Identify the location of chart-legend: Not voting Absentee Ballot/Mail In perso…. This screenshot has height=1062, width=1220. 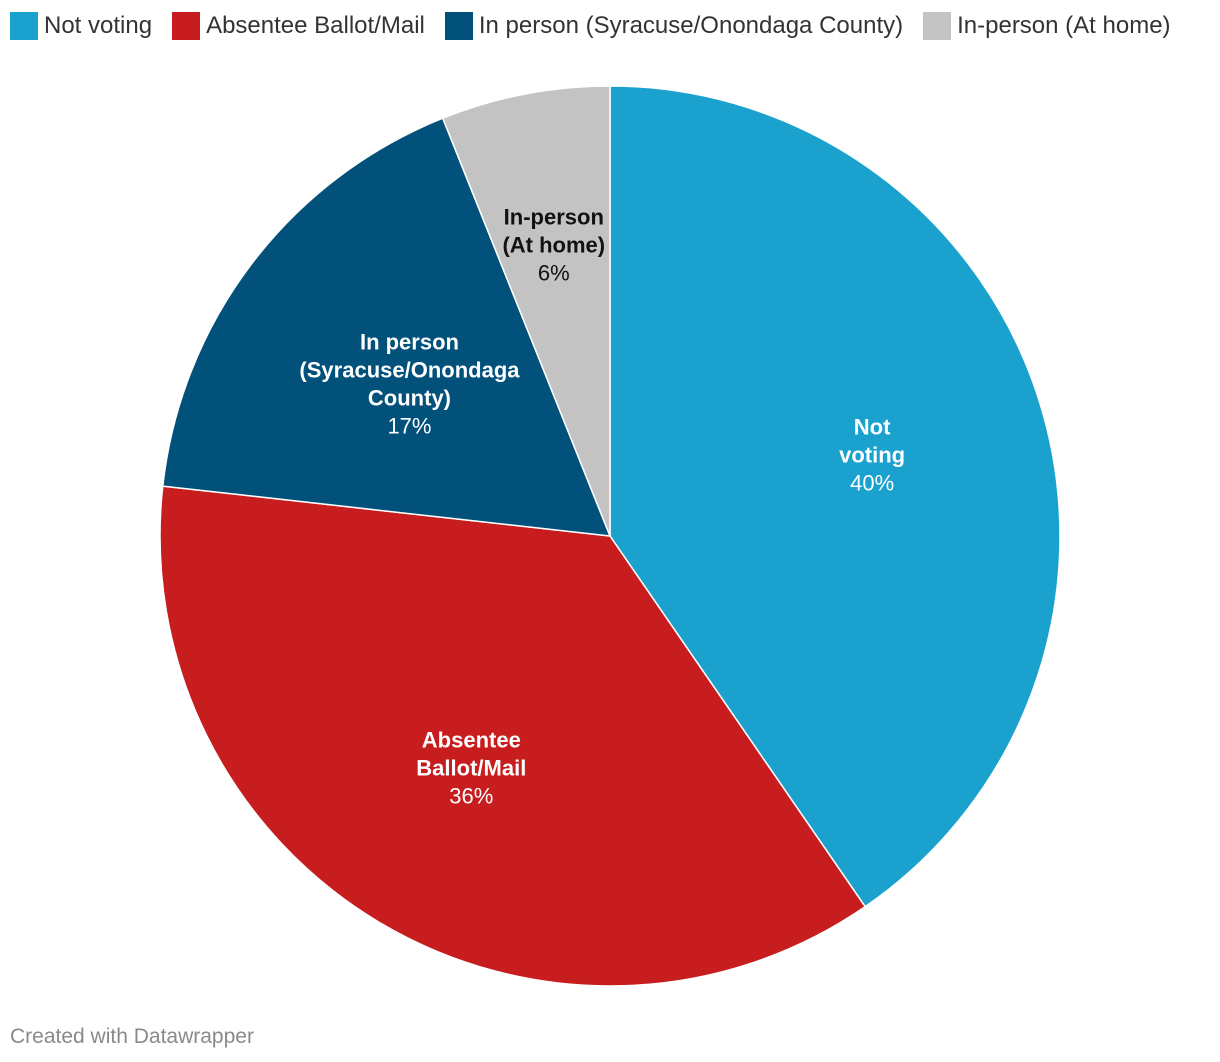
(600, 26).